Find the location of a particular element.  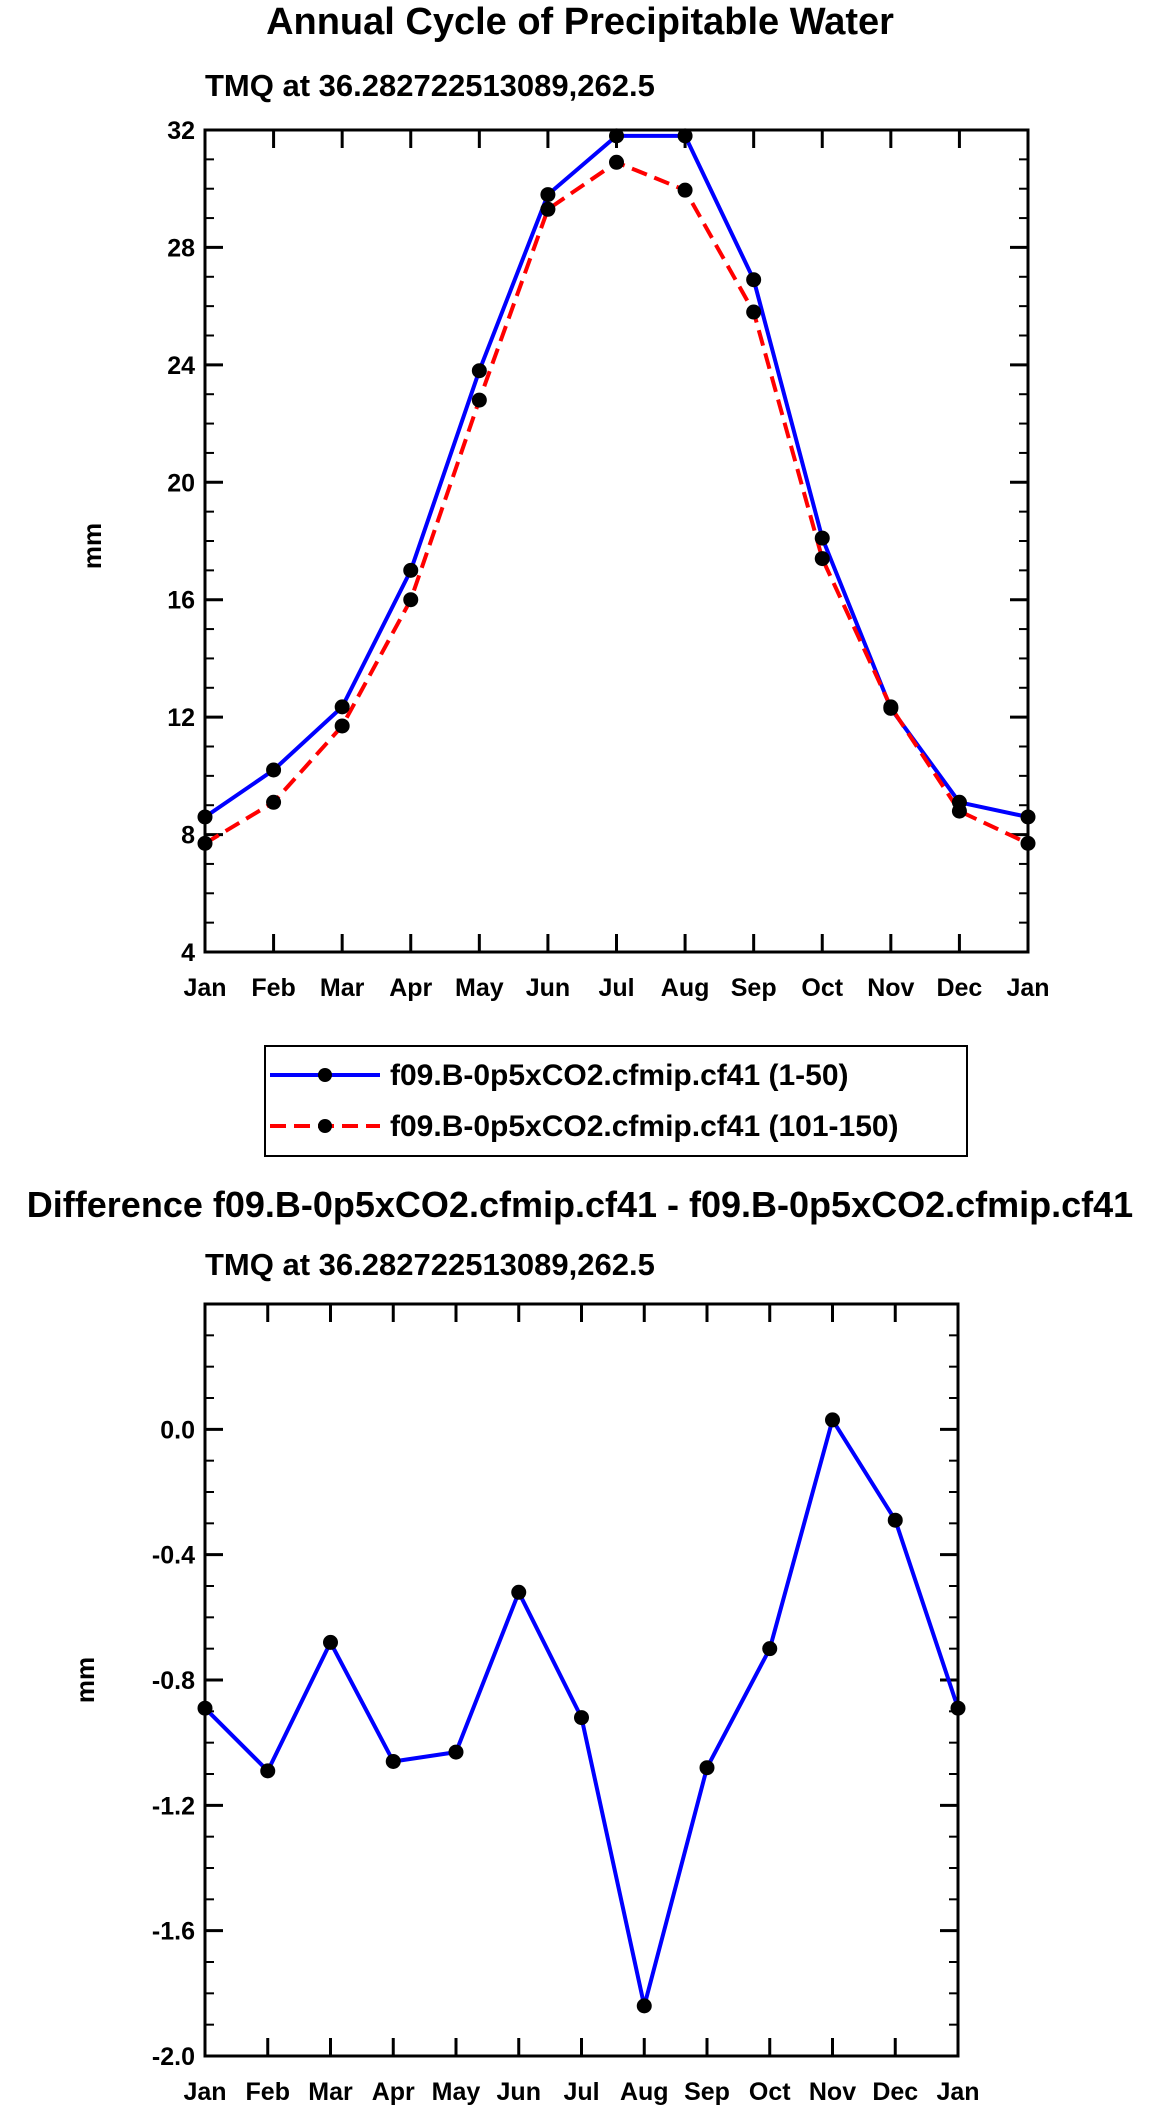

y-tick-label: 12 is located at coordinates (181, 718).